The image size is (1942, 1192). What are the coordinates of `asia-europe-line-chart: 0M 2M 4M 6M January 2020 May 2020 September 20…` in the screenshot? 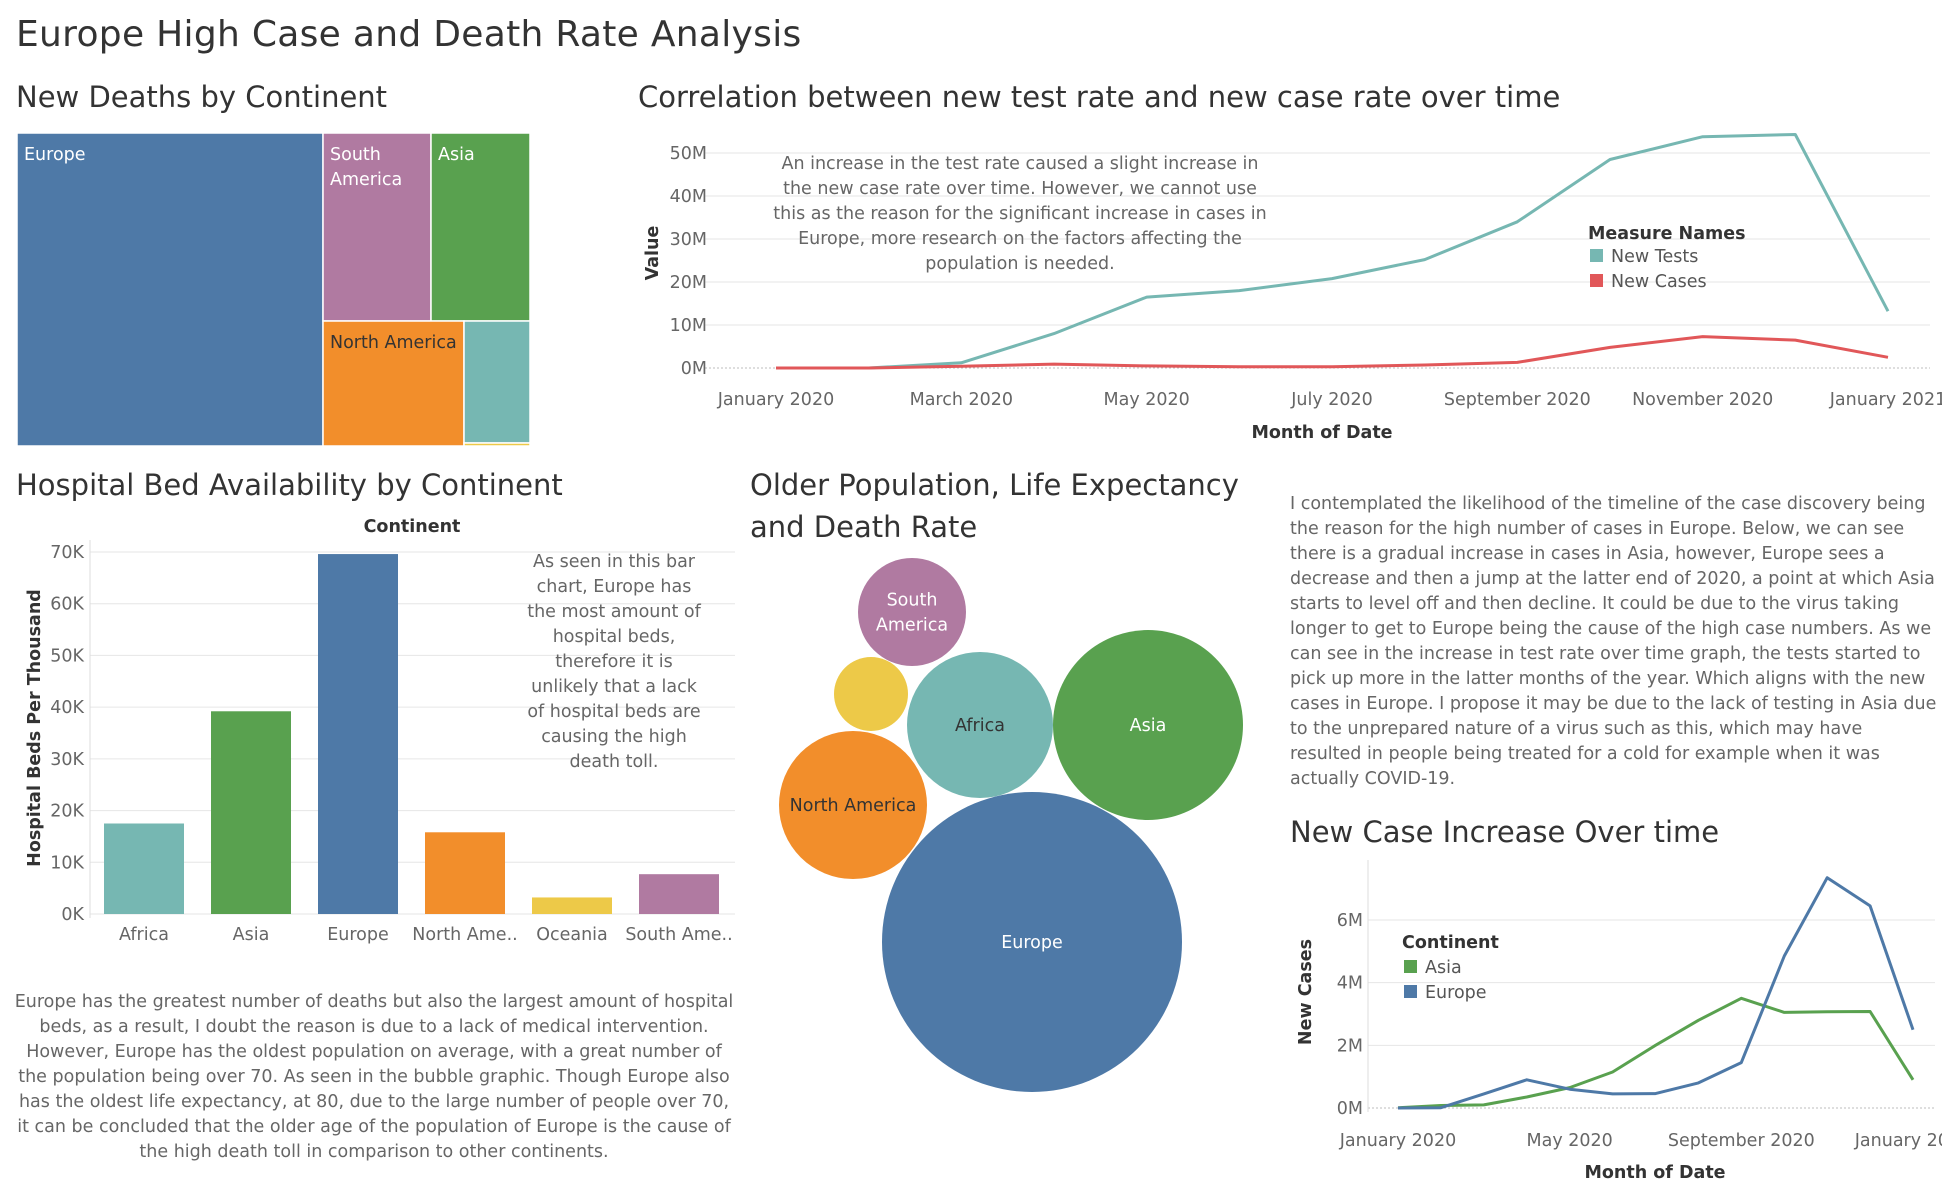 It's located at (1619, 1021).